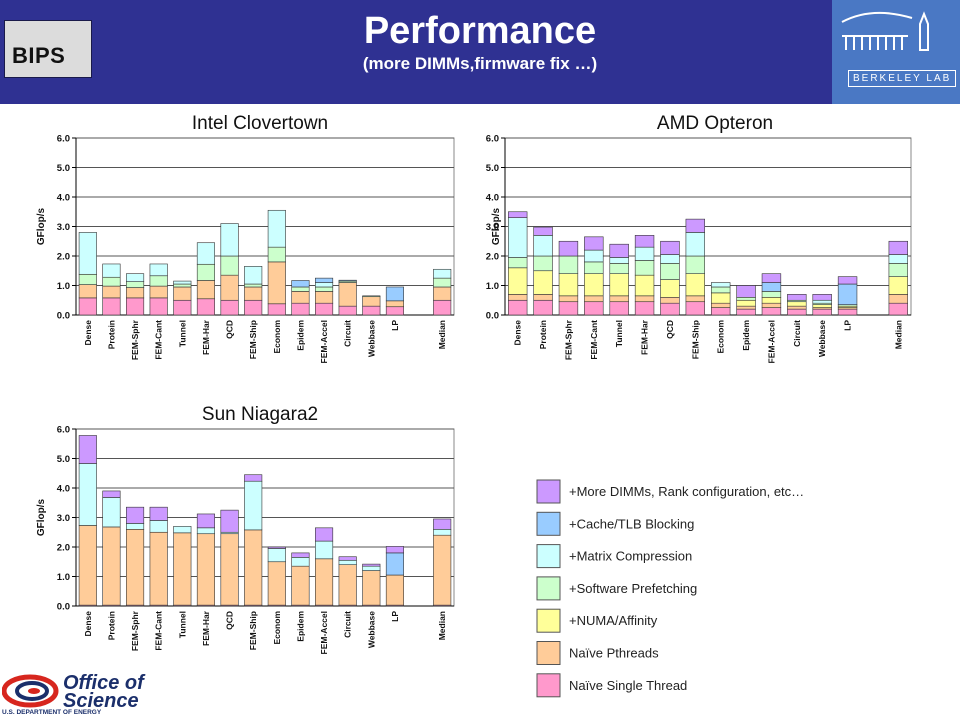 The width and height of the screenshot is (960, 720). Describe the element at coordinates (63, 577) in the screenshot. I see `y-tick-label: 1.0` at that location.